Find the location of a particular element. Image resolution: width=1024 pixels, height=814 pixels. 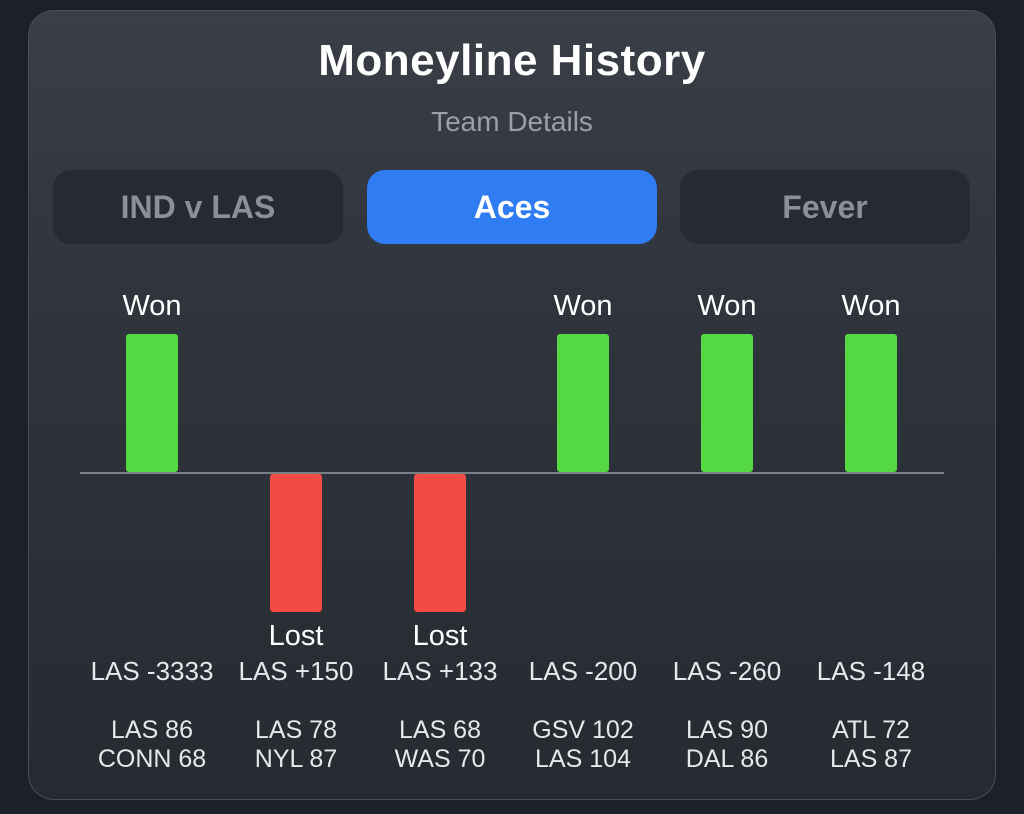

result-label-game-2: Lost is located at coordinates (296, 636).